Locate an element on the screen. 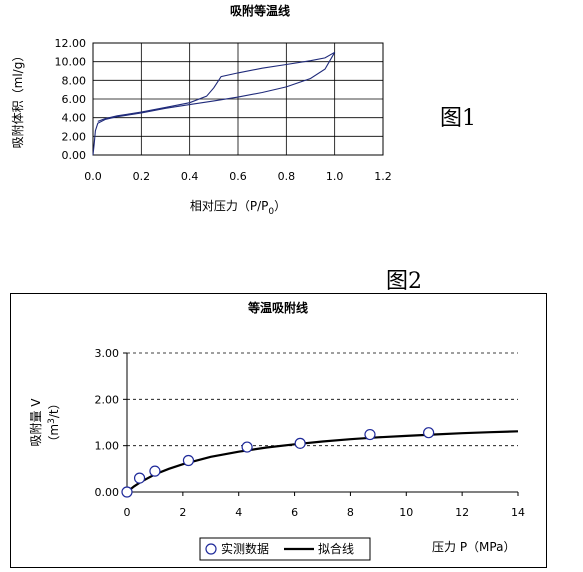 The height and width of the screenshot is (572, 583). chart2-x-tick-label: 0 is located at coordinates (127, 512).